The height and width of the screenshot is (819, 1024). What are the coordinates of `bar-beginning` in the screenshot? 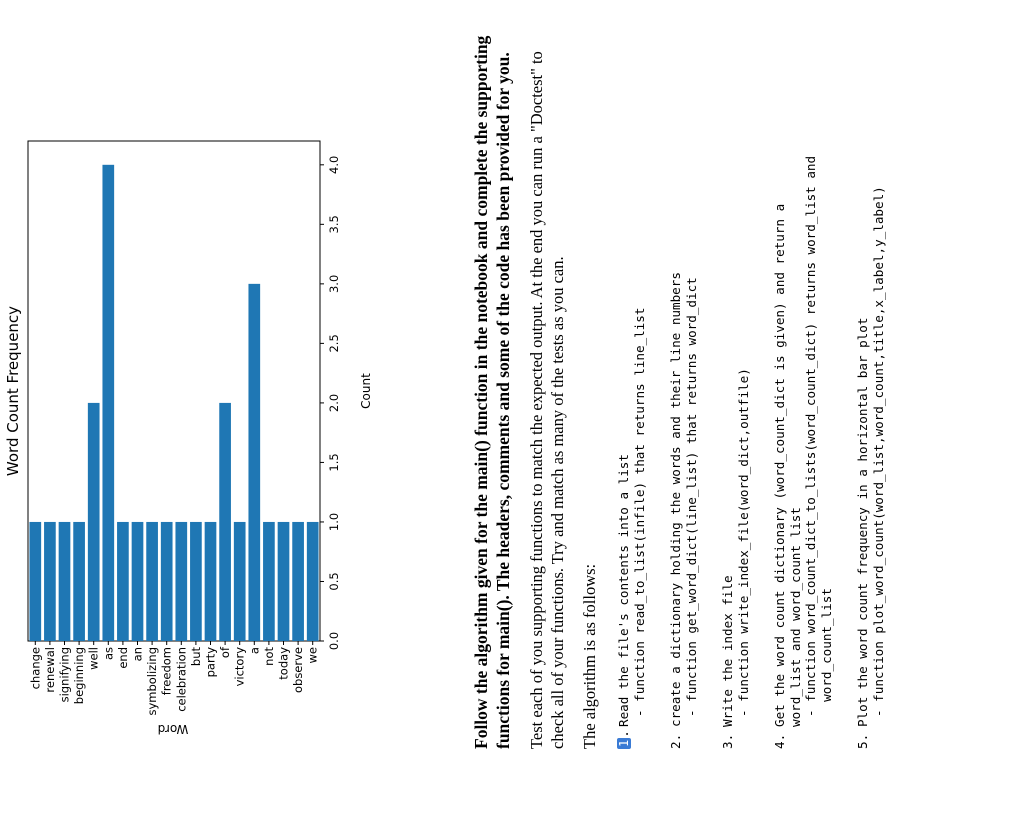 It's located at (79, 581).